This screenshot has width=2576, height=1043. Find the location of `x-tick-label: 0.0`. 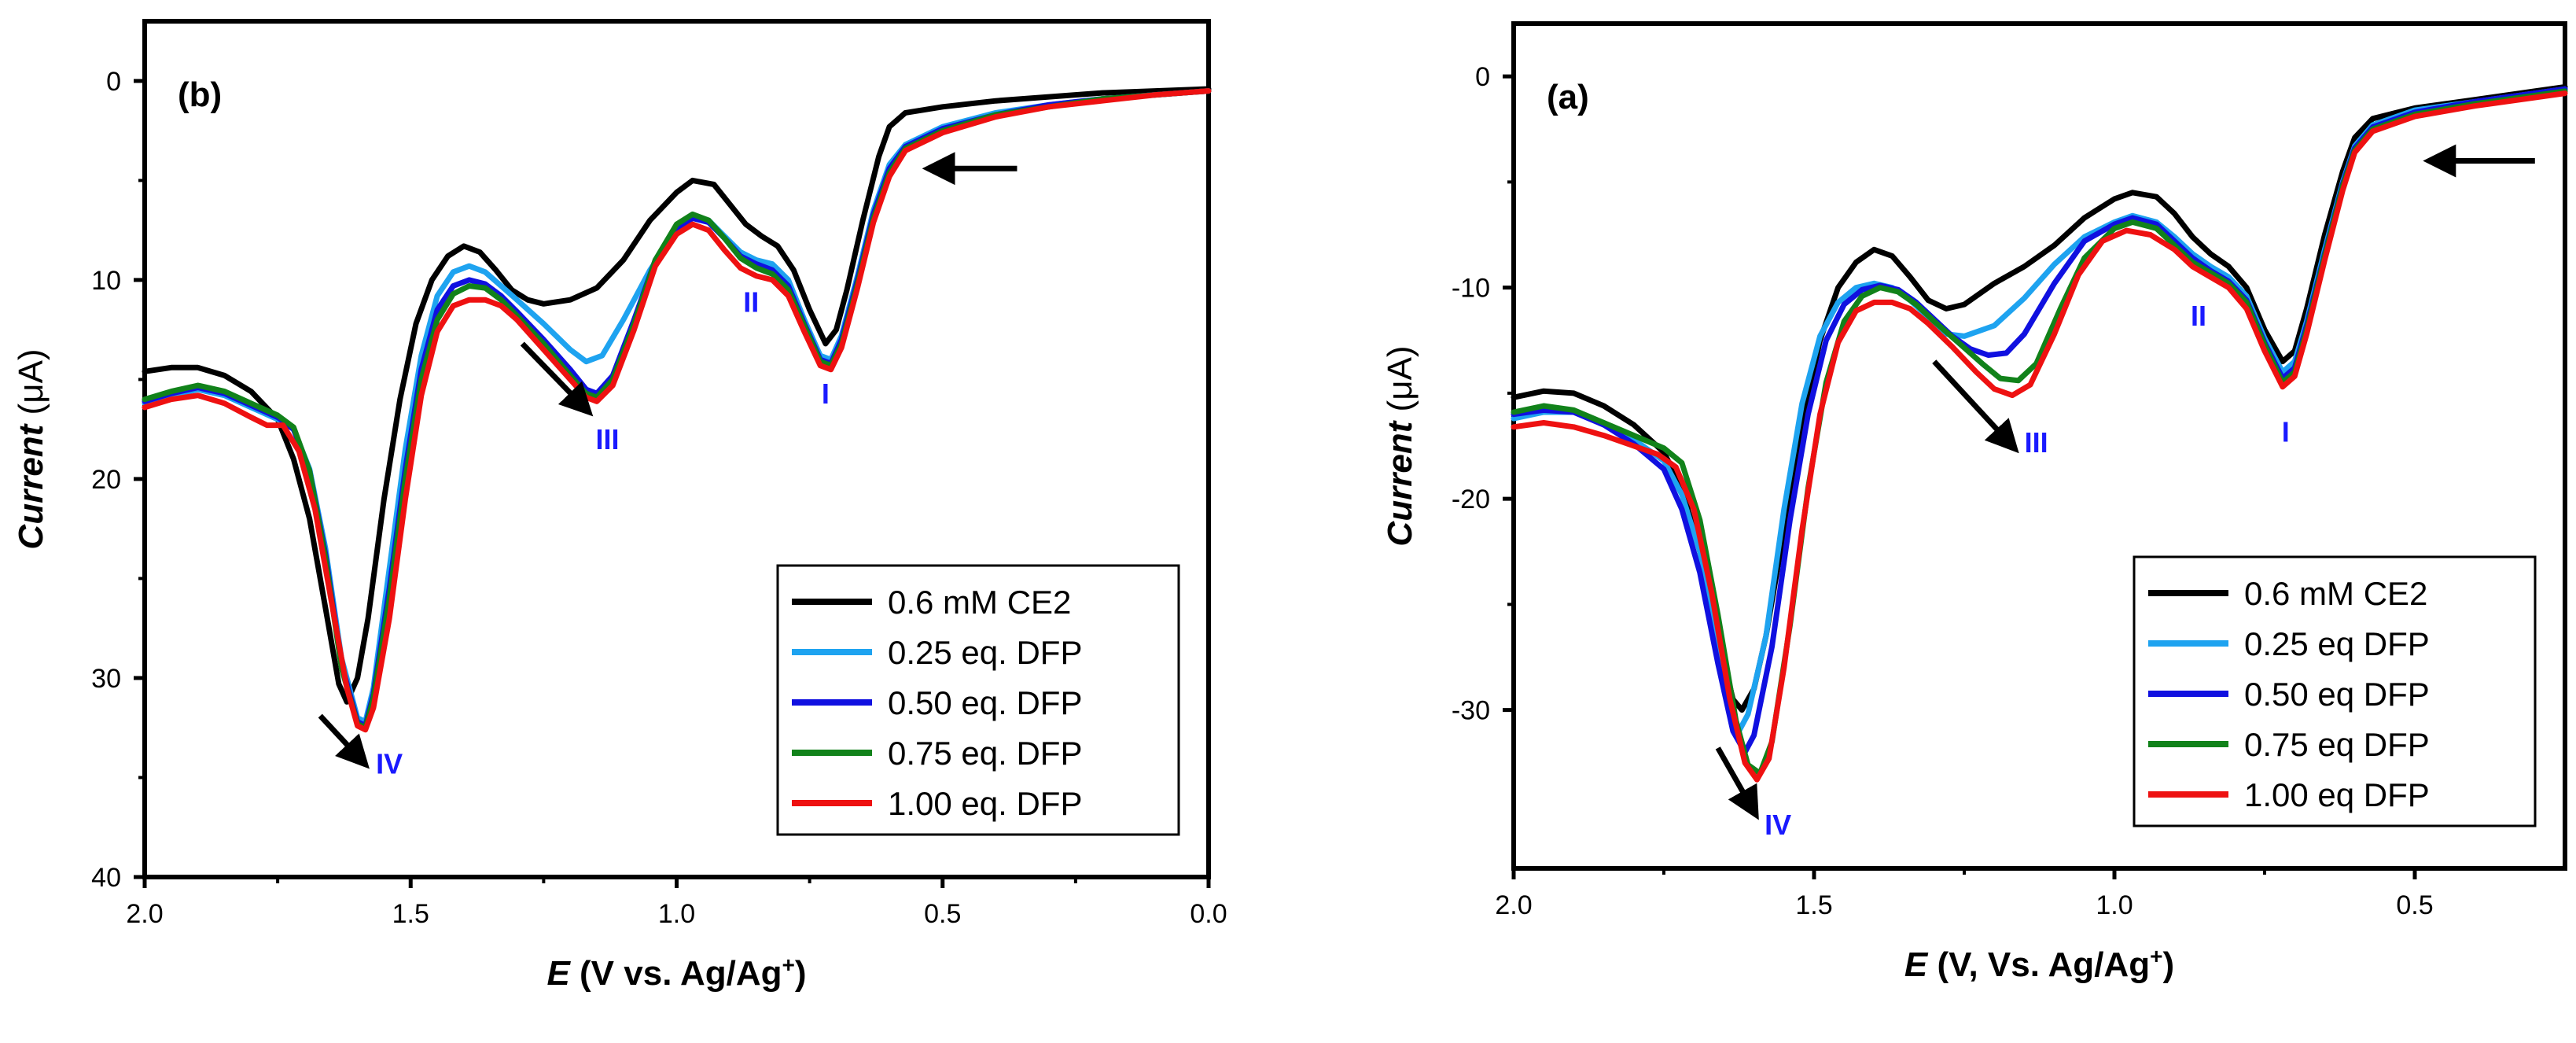

x-tick-label: 0.0 is located at coordinates (1209, 914).